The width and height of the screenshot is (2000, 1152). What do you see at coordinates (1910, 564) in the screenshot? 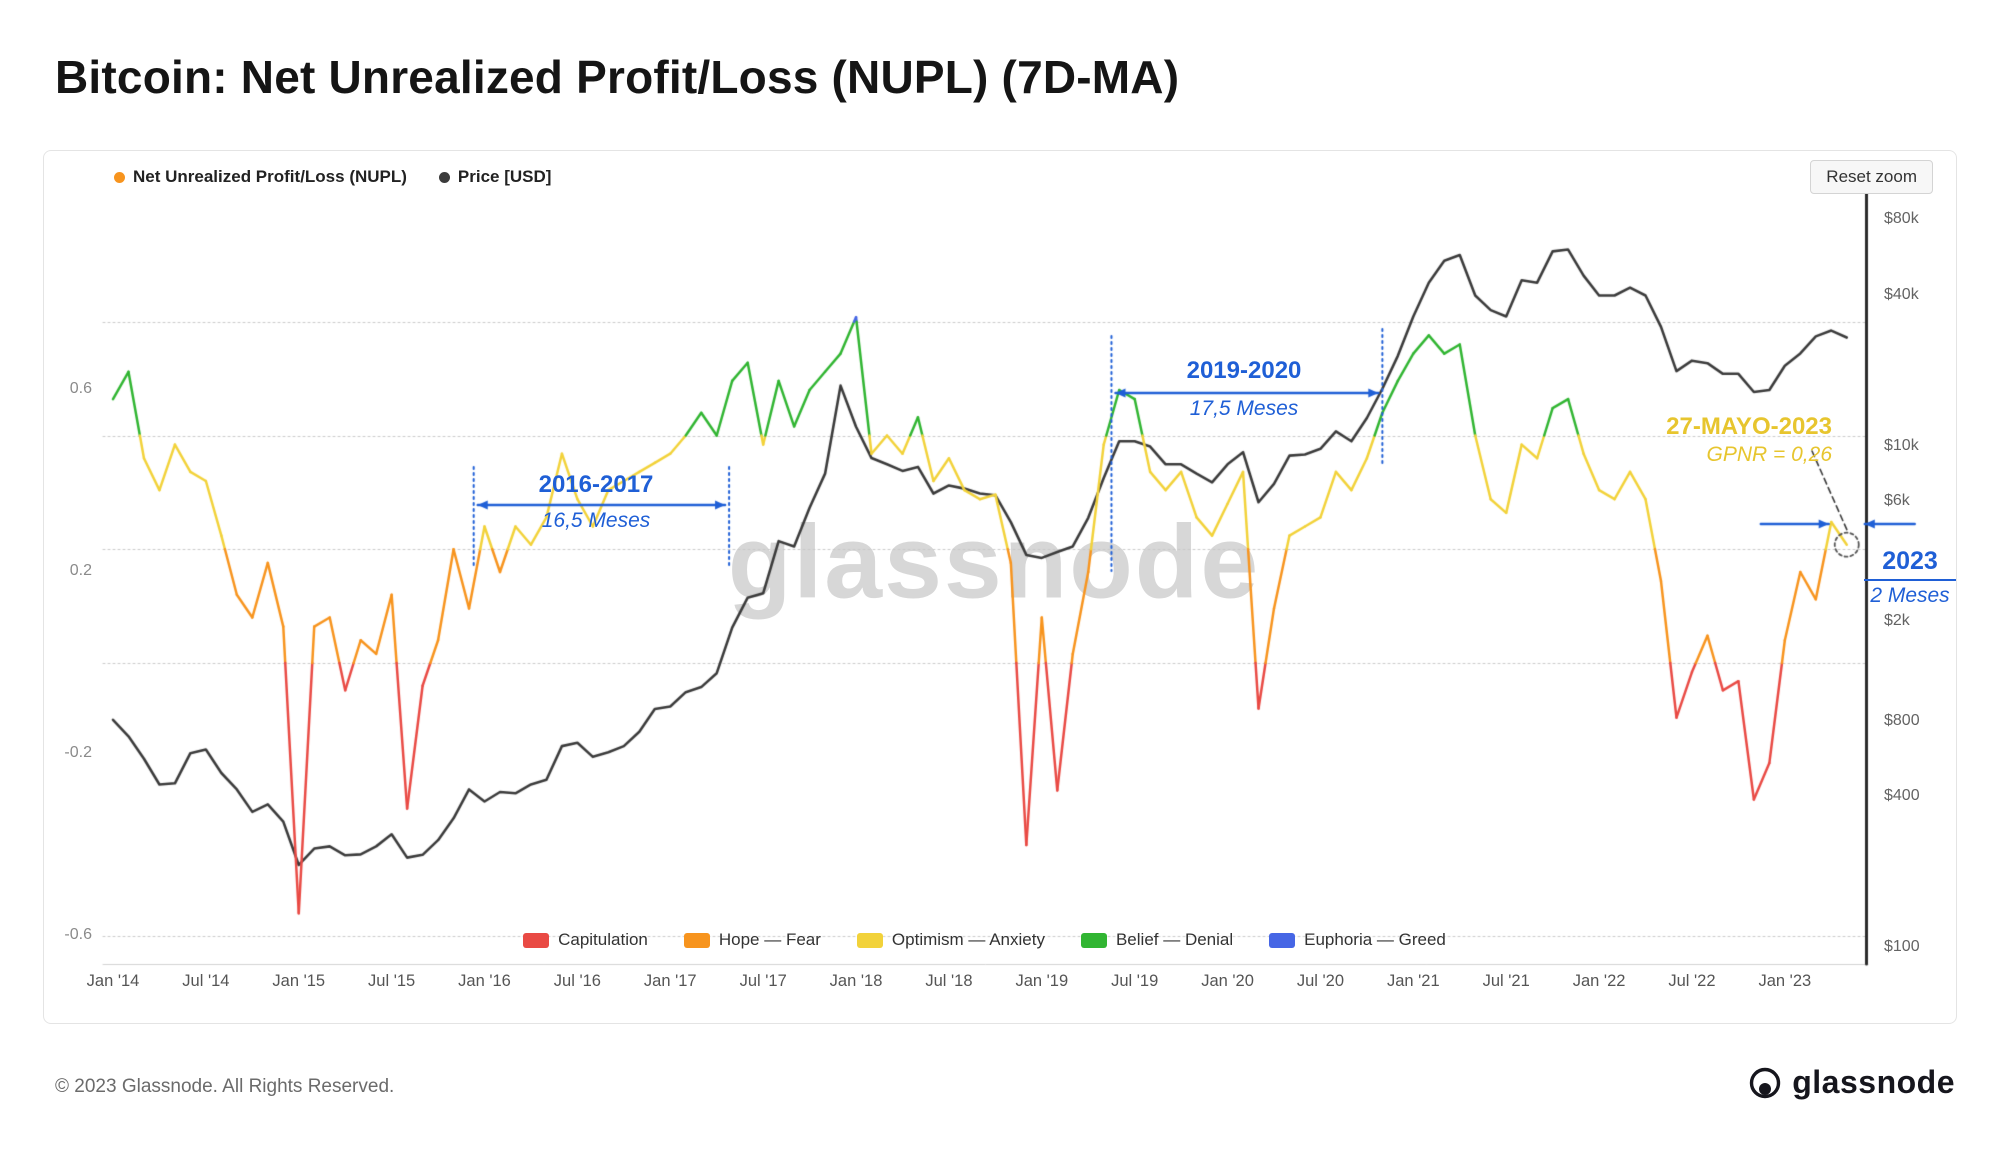
I see `annotation-span-2023-label: 2023` at bounding box center [1910, 564].